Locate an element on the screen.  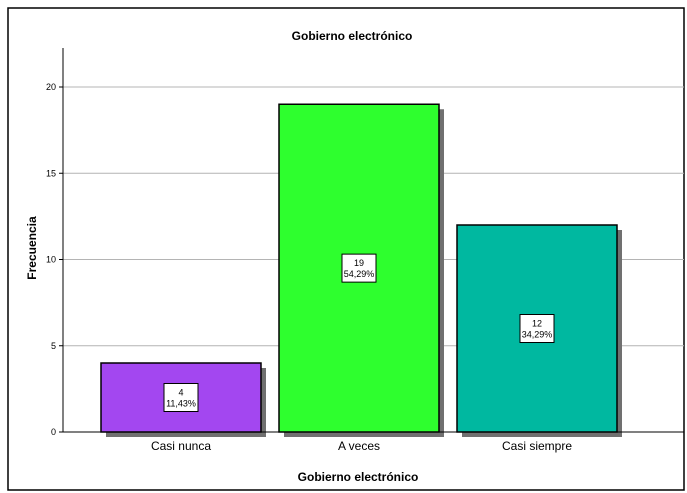
y-tick-label-0: 0 is located at coordinates (53, 432).